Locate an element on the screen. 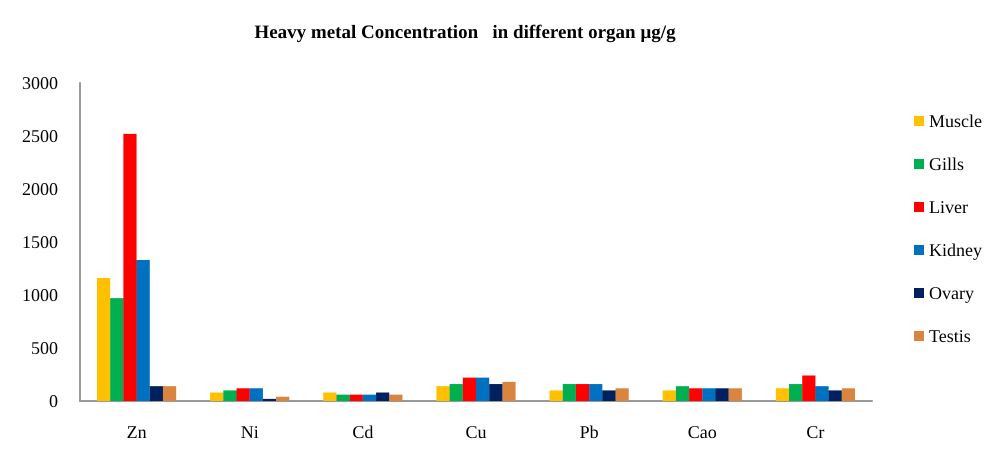 This screenshot has width=997, height=457. y-tick-label: 1000 is located at coordinates (40, 295).